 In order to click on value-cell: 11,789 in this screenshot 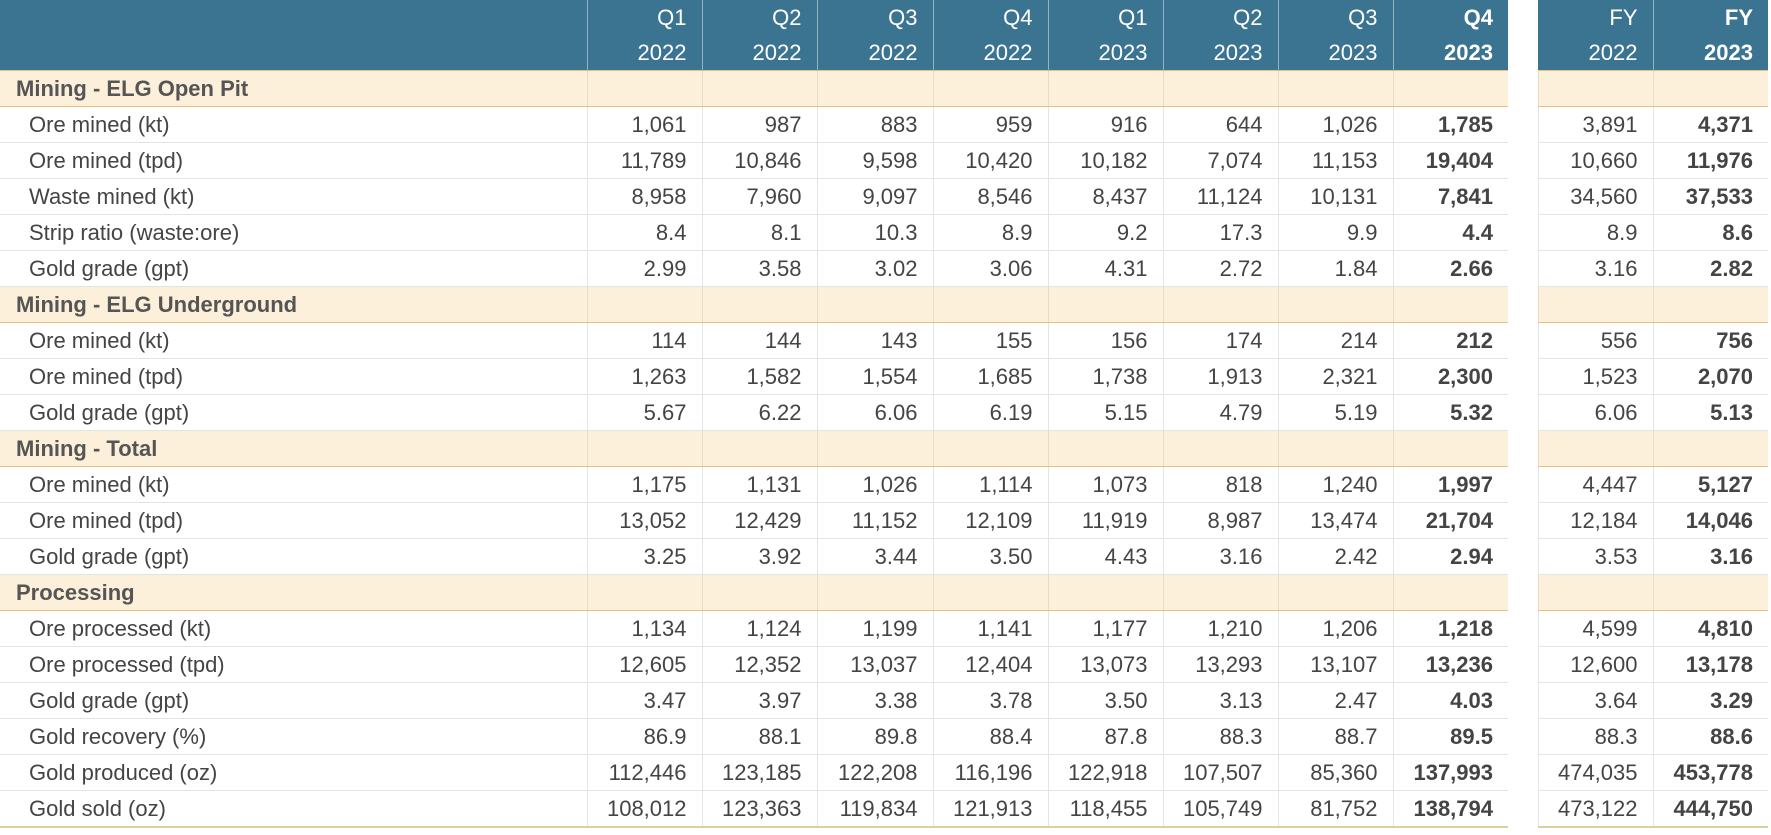, I will do `click(644, 160)`.